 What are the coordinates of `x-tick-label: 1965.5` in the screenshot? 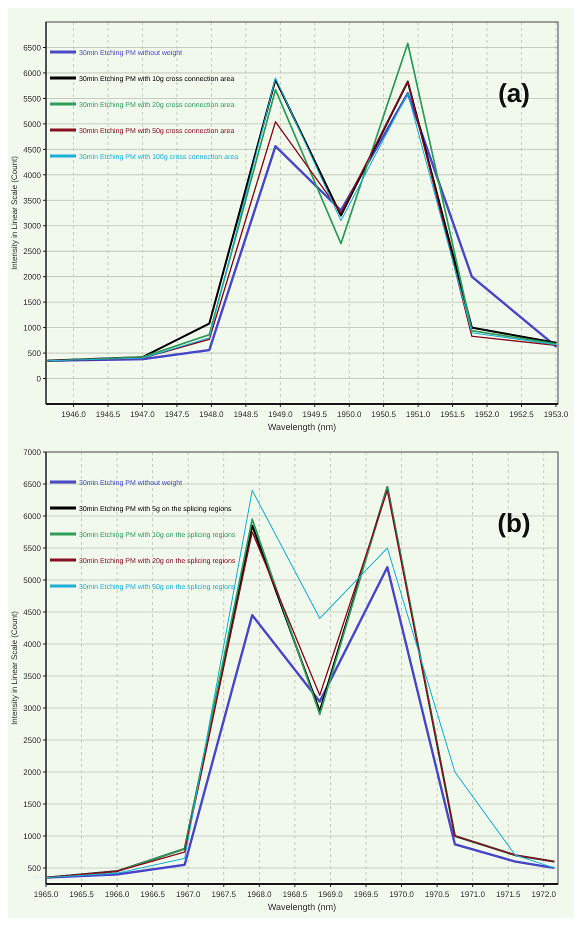 It's located at (81, 894).